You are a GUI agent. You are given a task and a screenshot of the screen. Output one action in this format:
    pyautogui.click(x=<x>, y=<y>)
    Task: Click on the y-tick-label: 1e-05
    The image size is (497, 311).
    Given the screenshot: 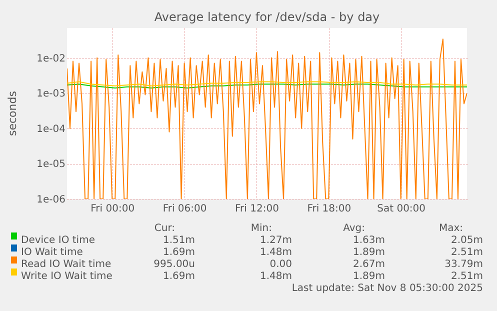 What is the action you would take?
    pyautogui.click(x=51, y=164)
    